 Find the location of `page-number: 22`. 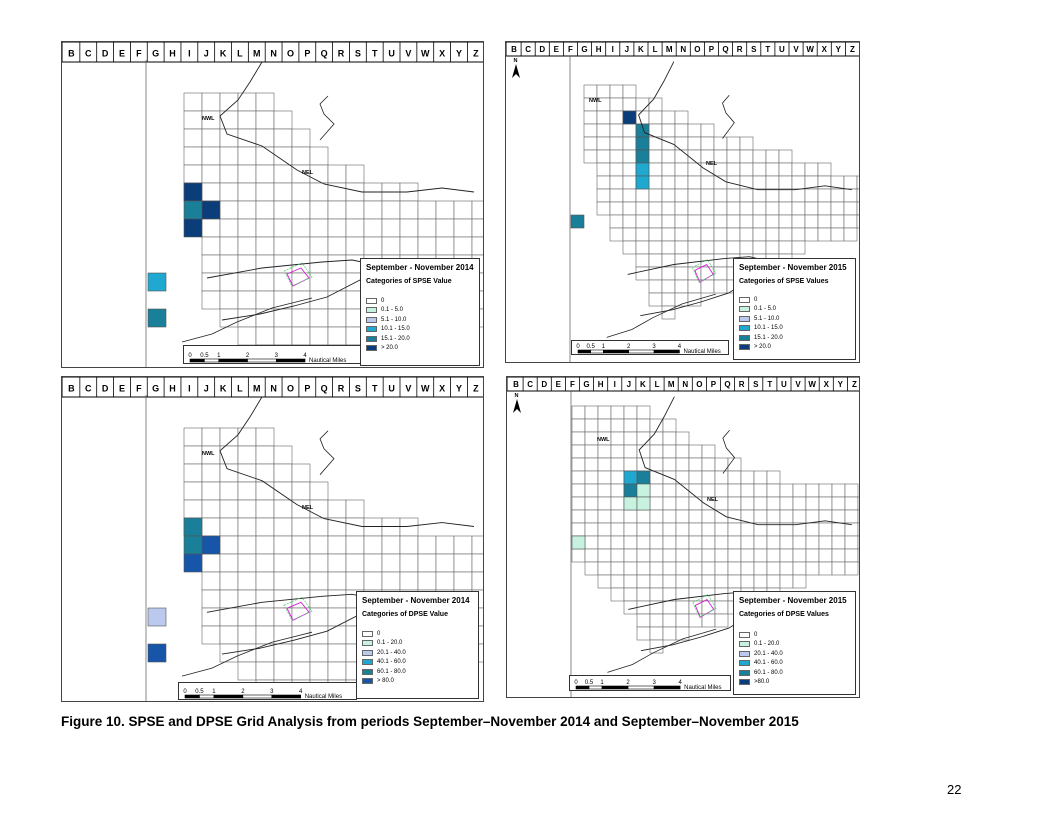

page-number: 22 is located at coordinates (954, 789).